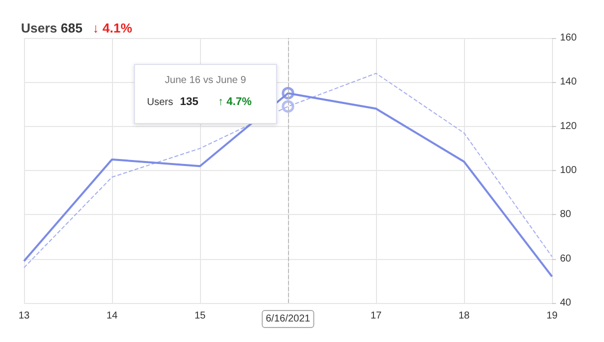 This screenshot has width=604, height=342. What do you see at coordinates (376, 316) in the screenshot?
I see `x-tick-label: 17` at bounding box center [376, 316].